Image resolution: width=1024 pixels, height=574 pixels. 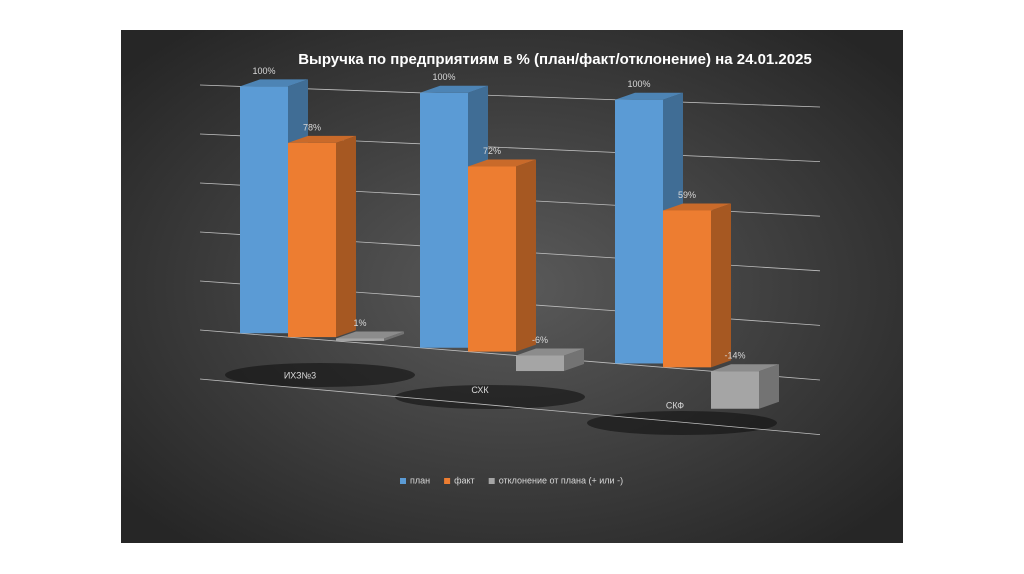 What do you see at coordinates (492, 151) in the screenshot?
I see `data-label: 72%` at bounding box center [492, 151].